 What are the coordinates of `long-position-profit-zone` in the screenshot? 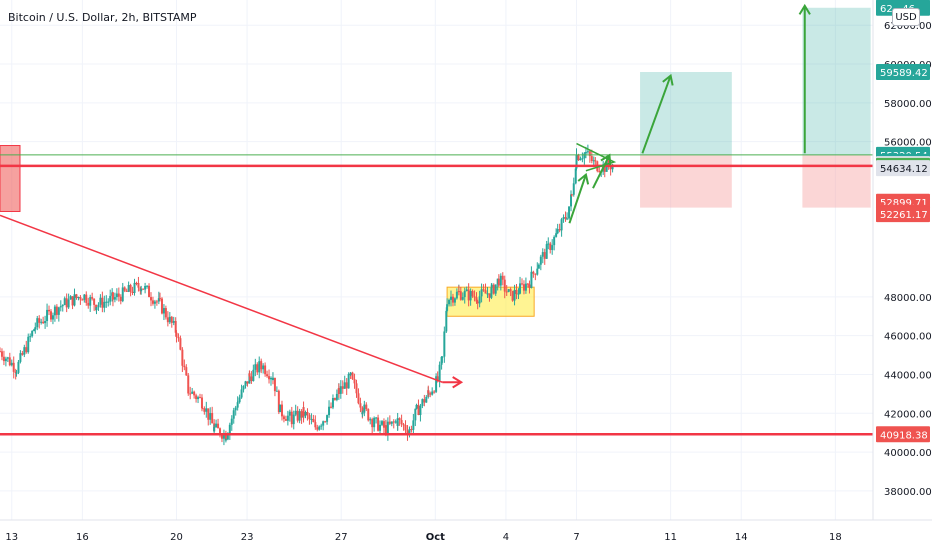 It's located at (686, 113).